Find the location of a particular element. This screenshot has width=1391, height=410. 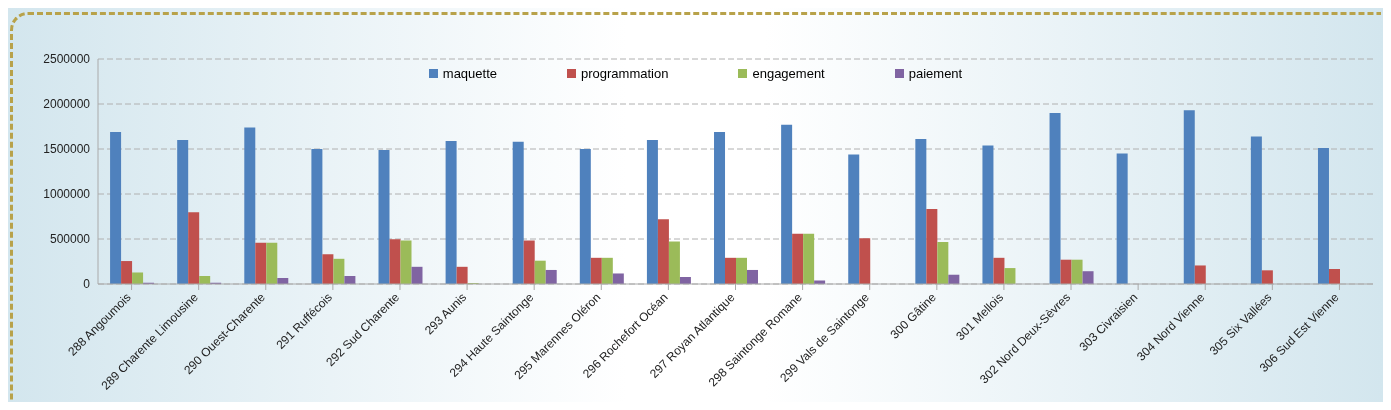

y-tick-label: 2000000 is located at coordinates (67, 104).